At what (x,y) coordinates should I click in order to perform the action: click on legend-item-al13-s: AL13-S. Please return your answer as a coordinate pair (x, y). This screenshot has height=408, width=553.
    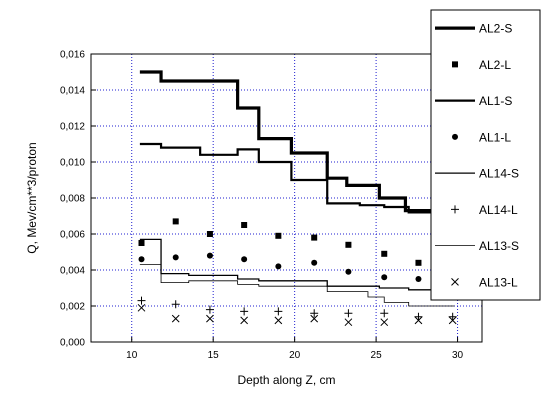
    Looking at the image, I should click on (477, 246).